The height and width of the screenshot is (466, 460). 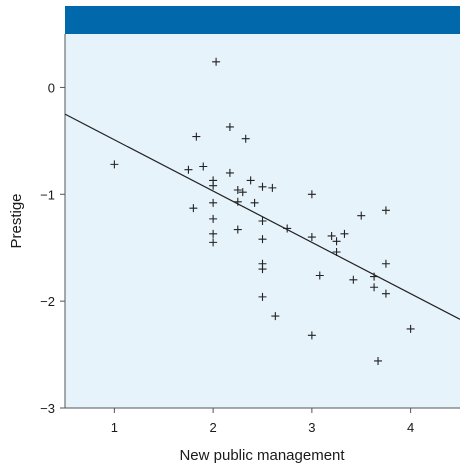 What do you see at coordinates (16, 220) in the screenshot?
I see `y-axis-title: Prestige` at bounding box center [16, 220].